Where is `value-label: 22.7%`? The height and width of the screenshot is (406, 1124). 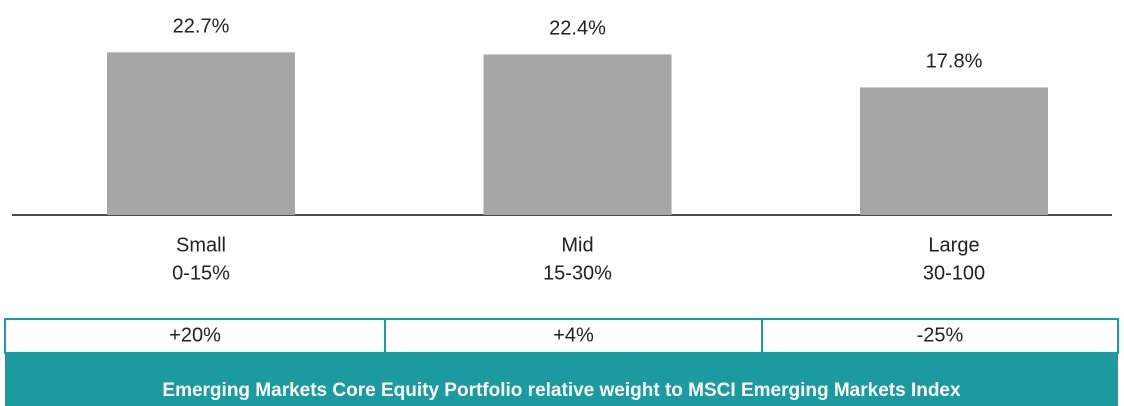 value-label: 22.7% is located at coordinates (201, 27).